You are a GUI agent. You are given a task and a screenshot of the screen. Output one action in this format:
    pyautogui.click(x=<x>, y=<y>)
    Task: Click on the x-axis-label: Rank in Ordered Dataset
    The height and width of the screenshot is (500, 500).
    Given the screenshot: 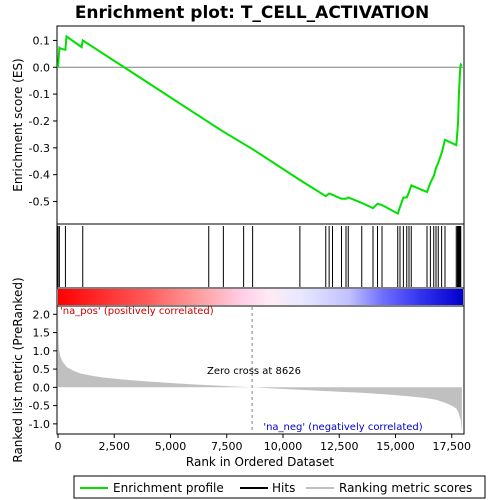 What is the action you would take?
    pyautogui.click(x=260, y=462)
    